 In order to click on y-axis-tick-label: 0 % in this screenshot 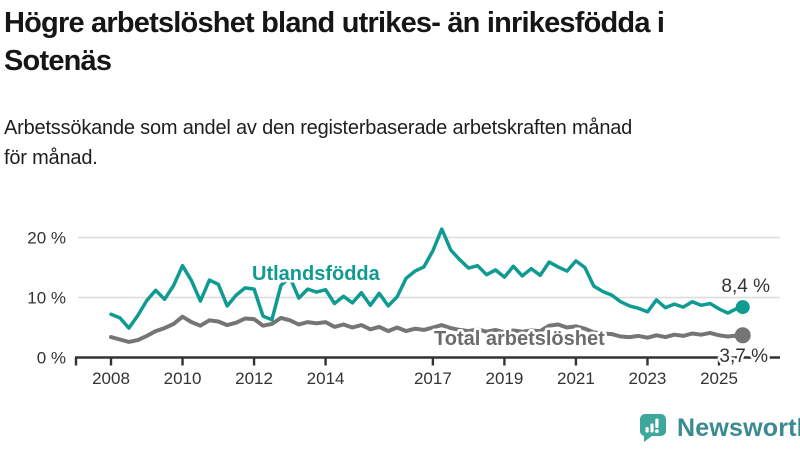, I will do `click(51, 358)`.